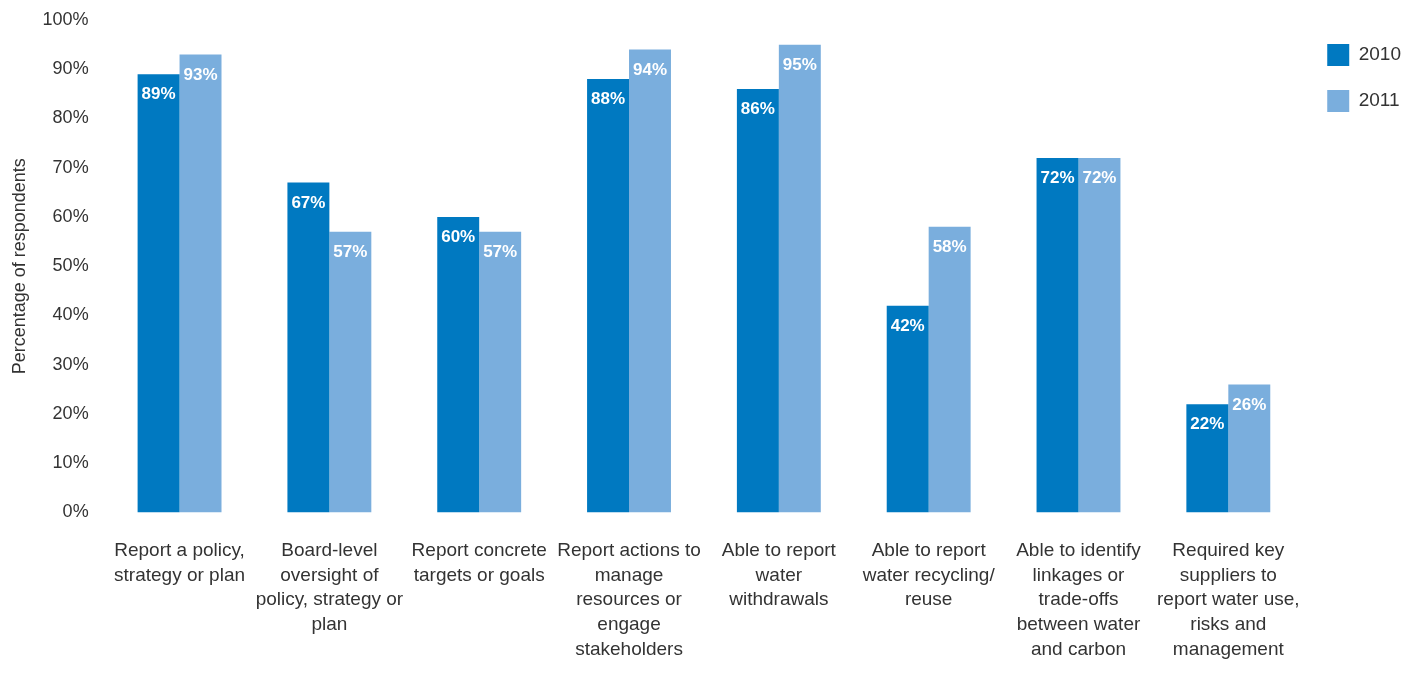 The width and height of the screenshot is (1421, 688). What do you see at coordinates (928, 574) in the screenshot?
I see `x-tick-label: Able to report water recycling/ reuse` at bounding box center [928, 574].